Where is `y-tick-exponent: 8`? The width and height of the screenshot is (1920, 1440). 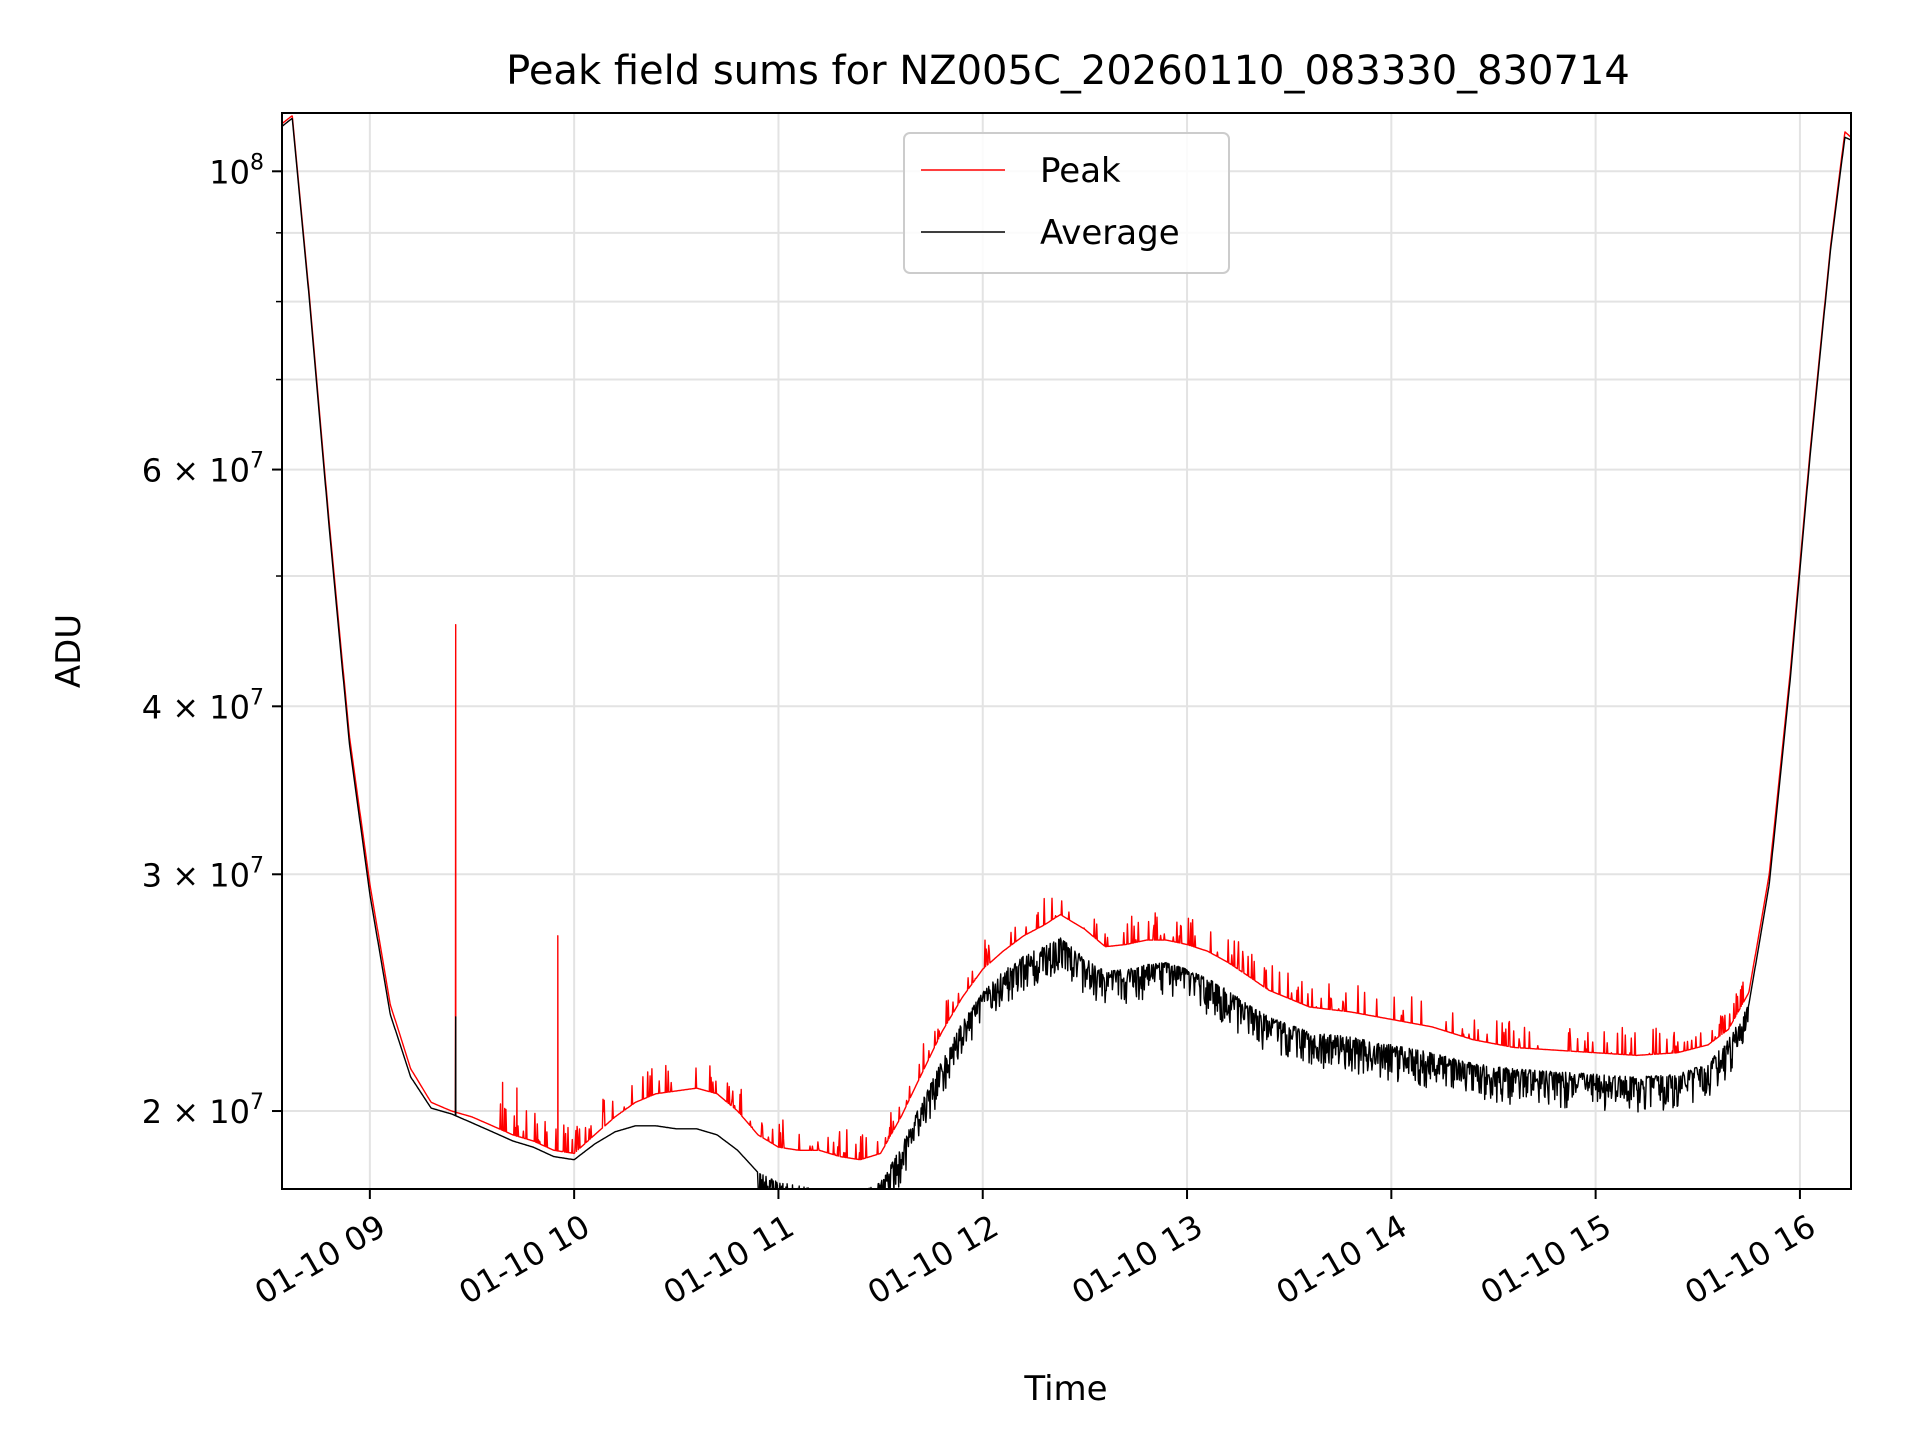 y-tick-exponent: 8 is located at coordinates (257, 162).